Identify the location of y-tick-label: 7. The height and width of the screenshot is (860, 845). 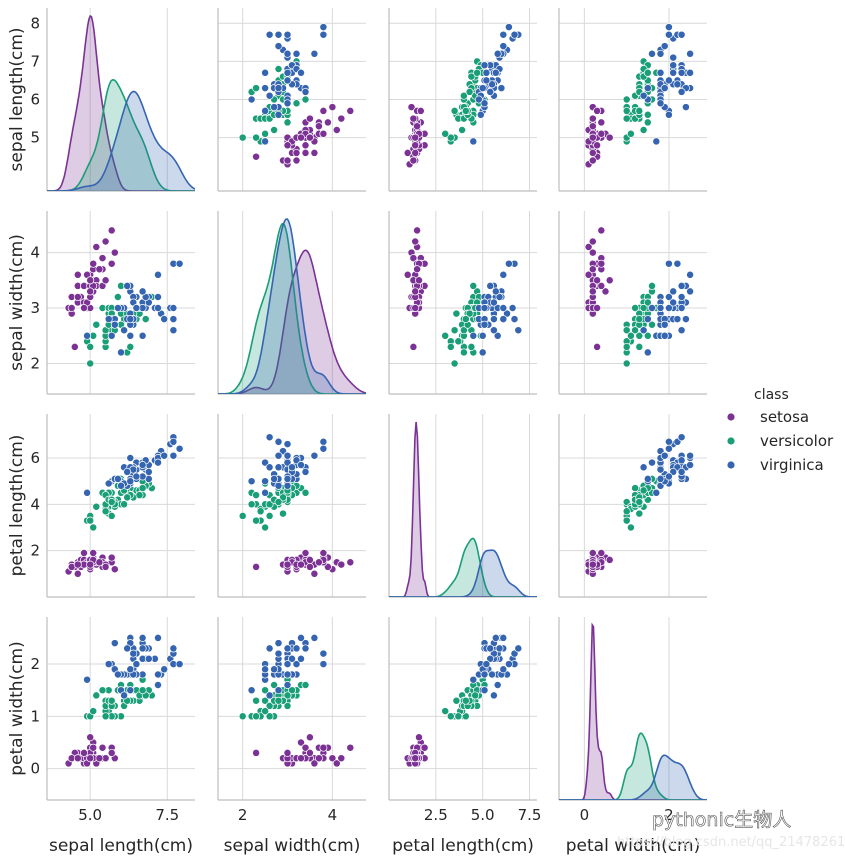
(35, 61).